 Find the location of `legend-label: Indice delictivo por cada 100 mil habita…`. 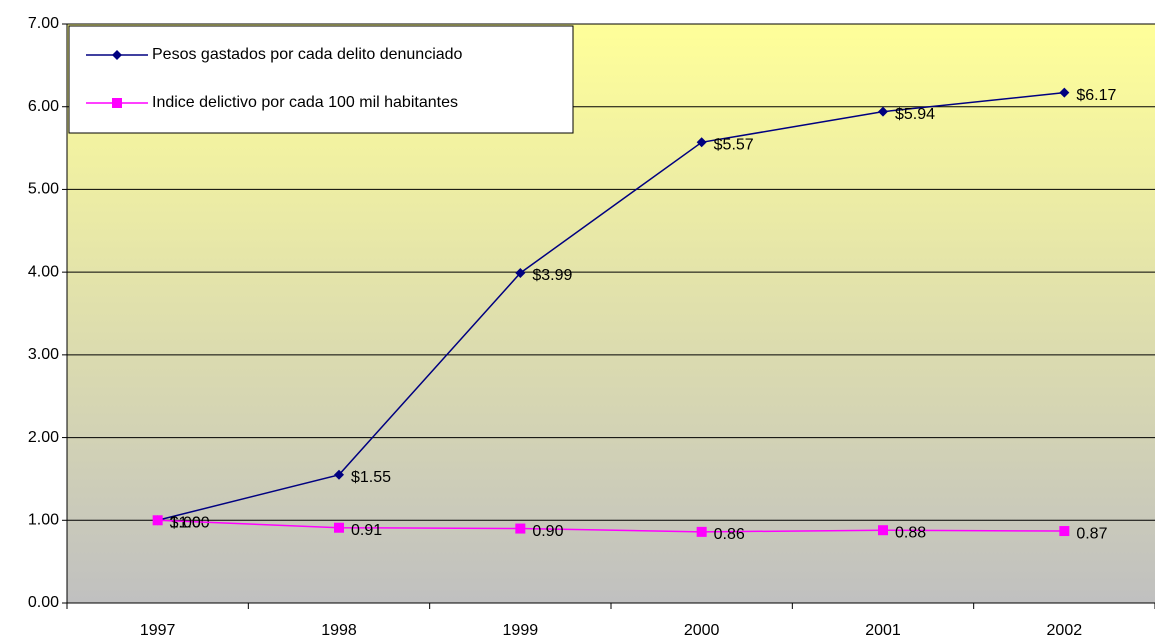

legend-label: Indice delictivo por cada 100 mil habita… is located at coordinates (305, 102).